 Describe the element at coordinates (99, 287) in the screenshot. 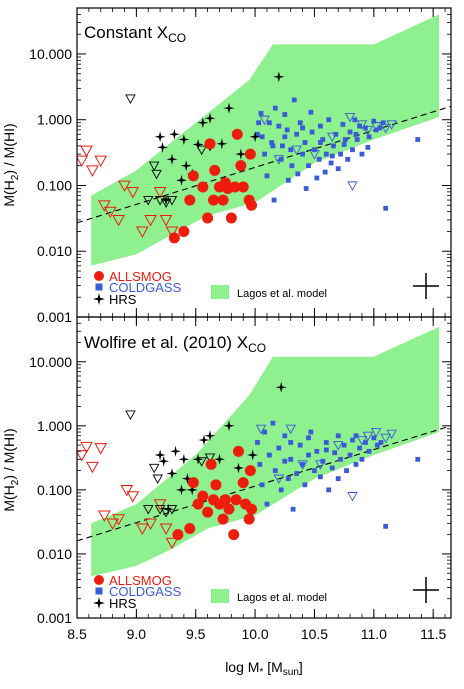

I see `legend-coldgass-marker` at that location.